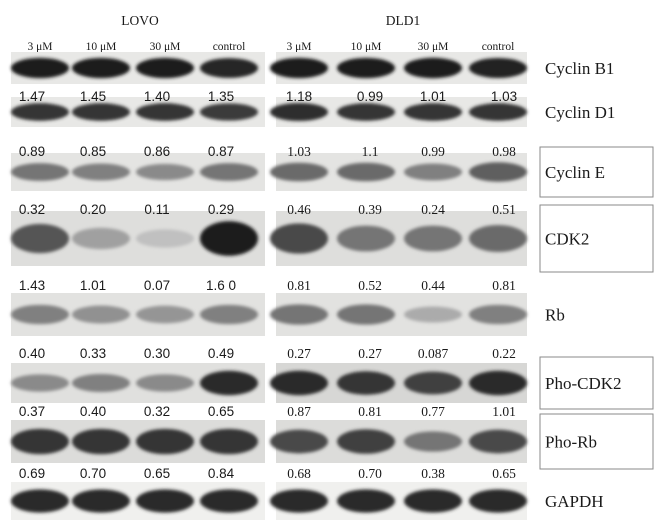  I want to click on band-value: 1.40, so click(157, 96).